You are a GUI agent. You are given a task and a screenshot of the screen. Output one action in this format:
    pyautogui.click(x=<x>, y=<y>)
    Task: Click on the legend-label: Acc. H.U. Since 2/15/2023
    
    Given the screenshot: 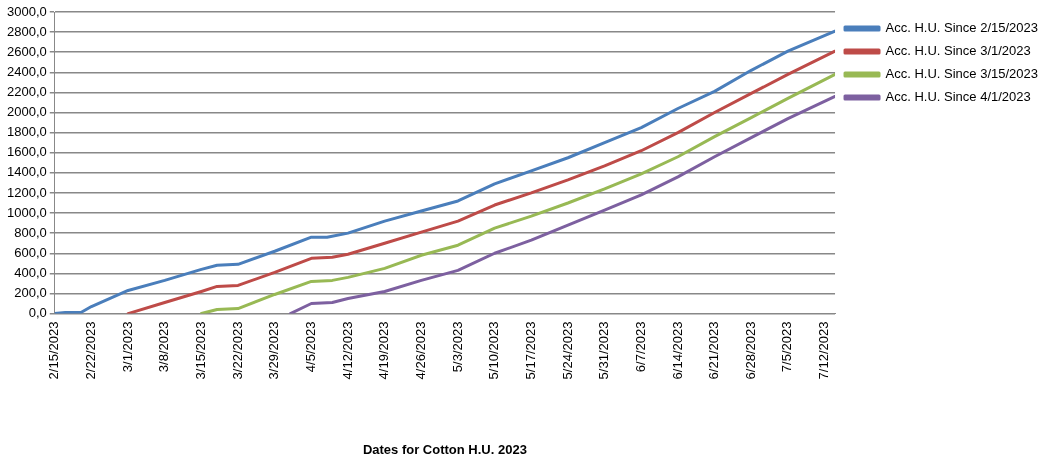 What is the action you would take?
    pyautogui.click(x=962, y=28)
    